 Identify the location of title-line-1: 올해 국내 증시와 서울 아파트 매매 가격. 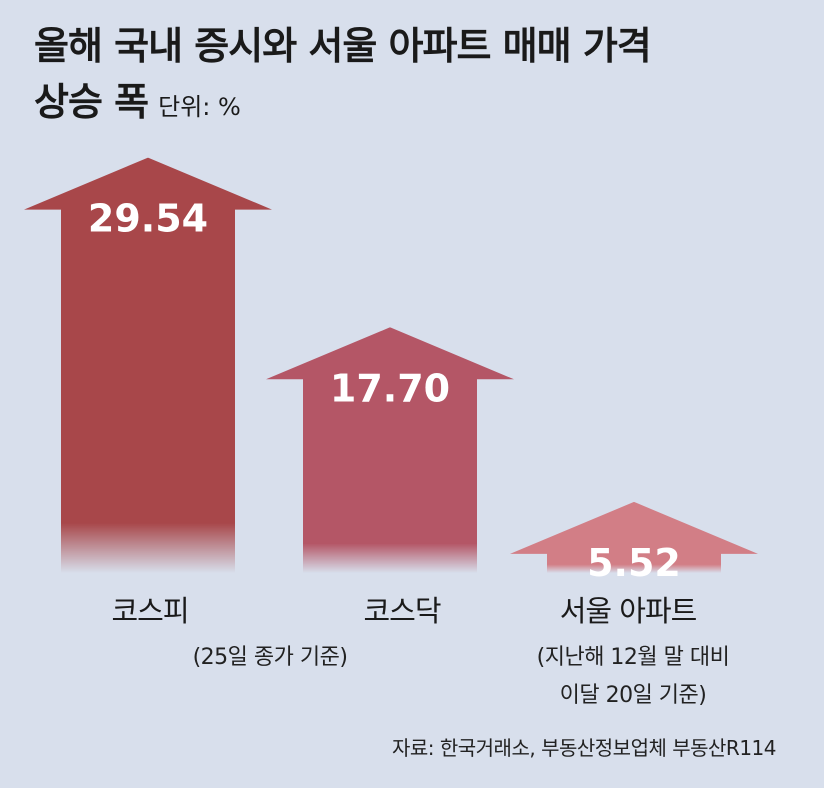
(343, 46).